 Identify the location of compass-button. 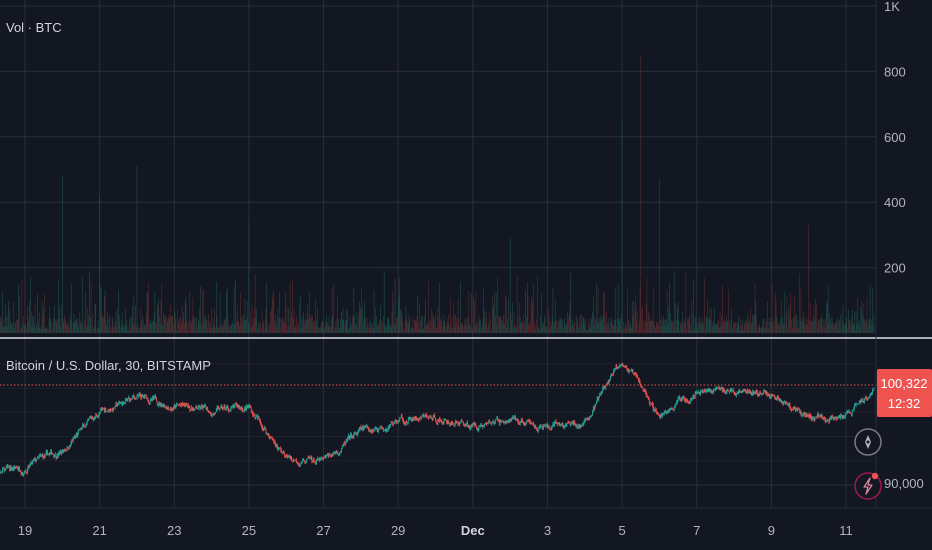
(868, 442).